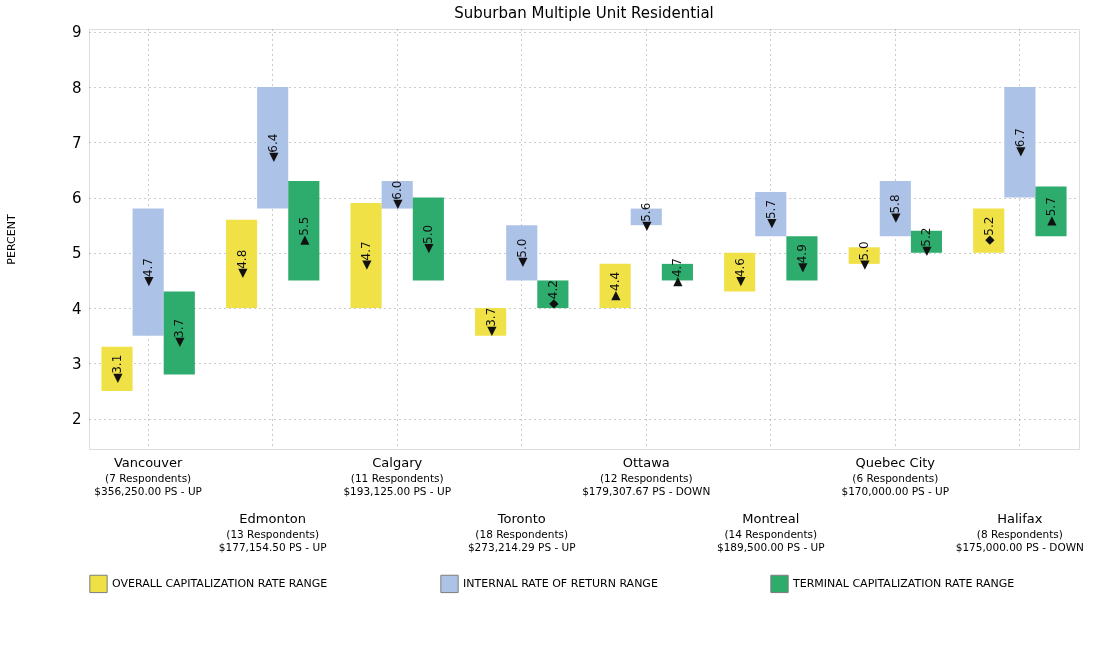 The height and width of the screenshot is (655, 1120). Describe the element at coordinates (76, 32) in the screenshot. I see `y-tick-label: 9` at that location.